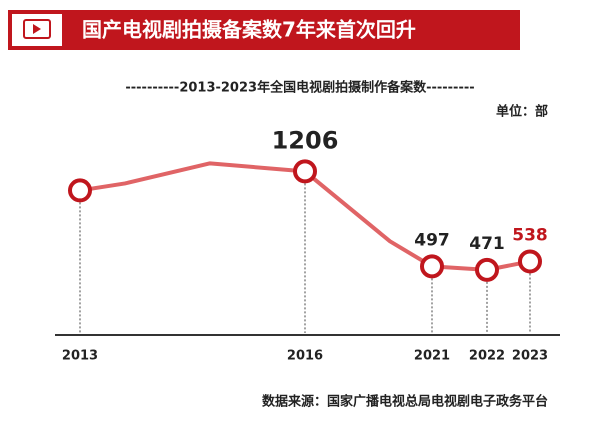 The width and height of the screenshot is (600, 426). I want to click on unit-label: 单位：部, so click(522, 112).